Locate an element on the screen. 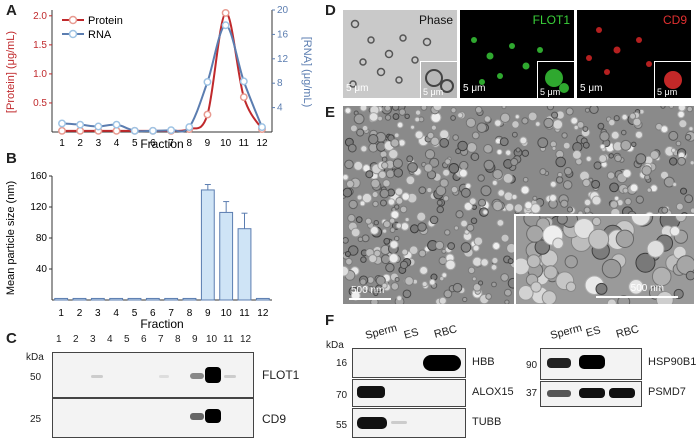 This screenshot has width=700, height=439. micrograph-phase: Phase 5 μm 5 μm is located at coordinates (400, 54).